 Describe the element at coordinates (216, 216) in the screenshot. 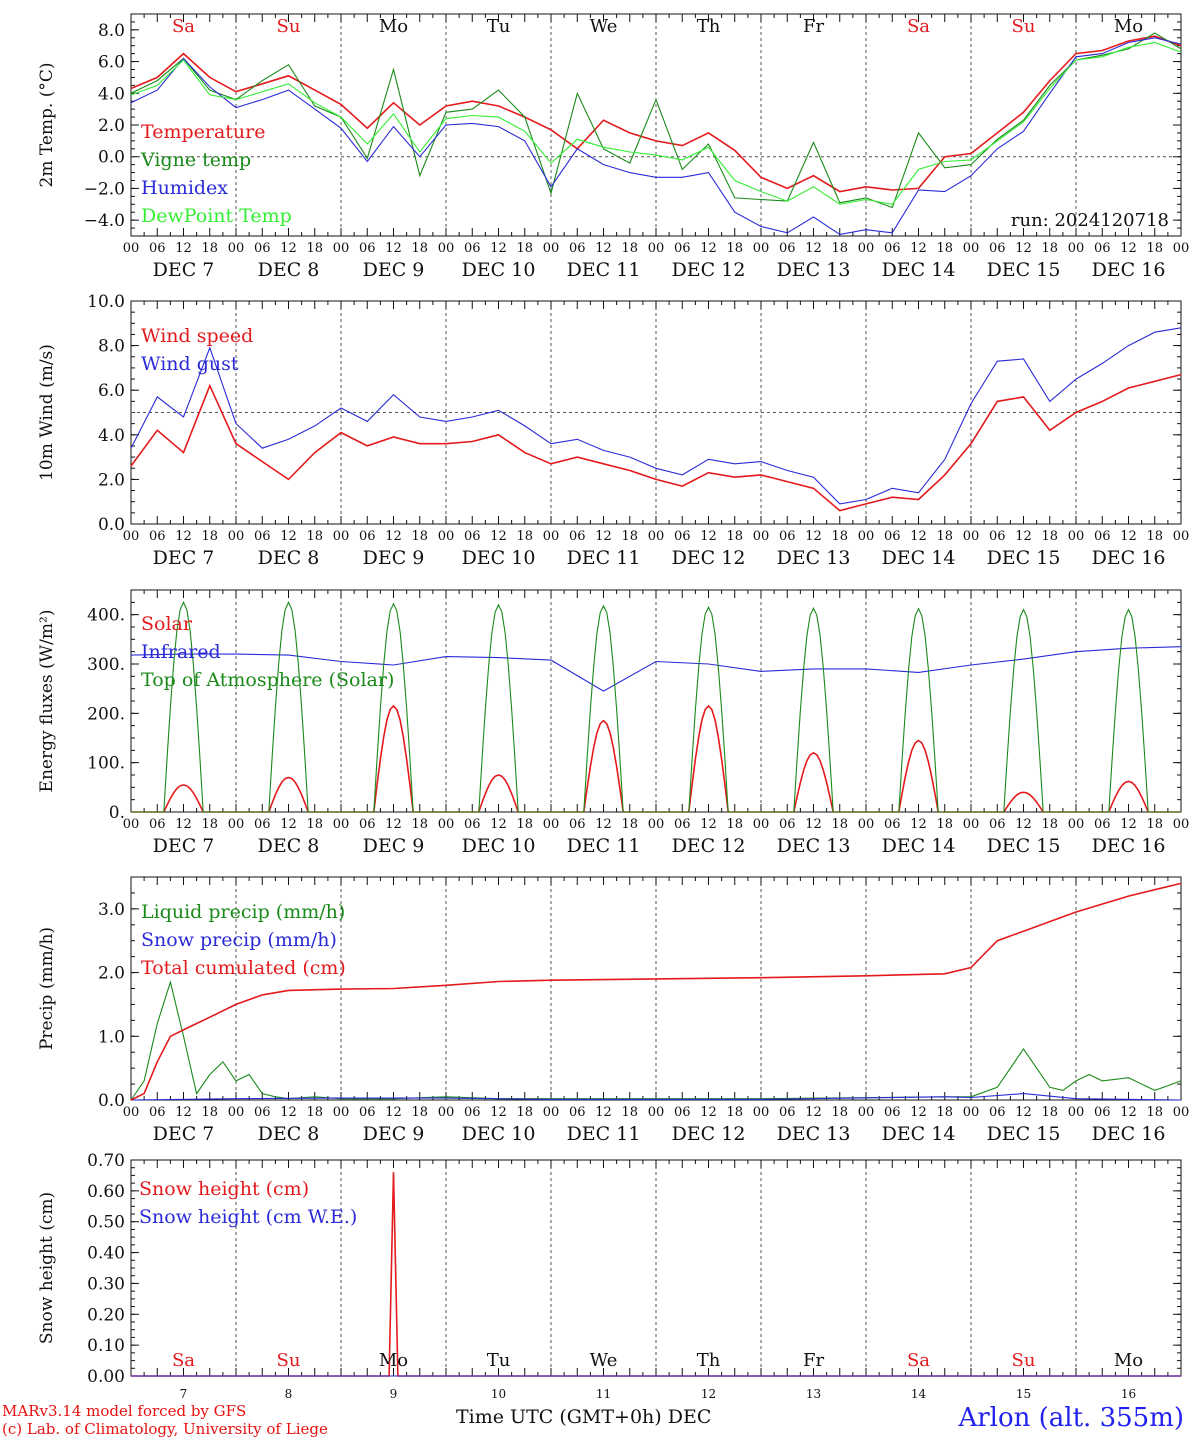

I see `legend-lightgreen: DewPoint Temp` at that location.